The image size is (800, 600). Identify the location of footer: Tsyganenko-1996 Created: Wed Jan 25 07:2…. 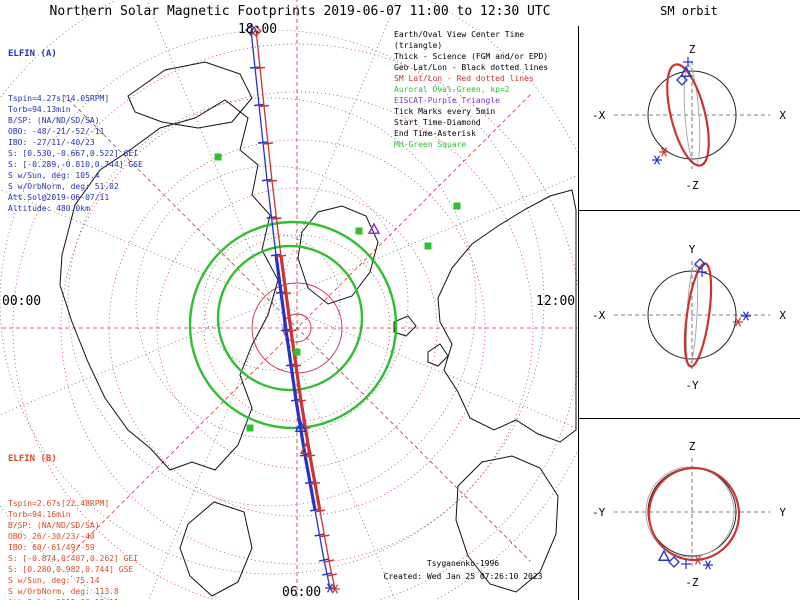
(463, 570).